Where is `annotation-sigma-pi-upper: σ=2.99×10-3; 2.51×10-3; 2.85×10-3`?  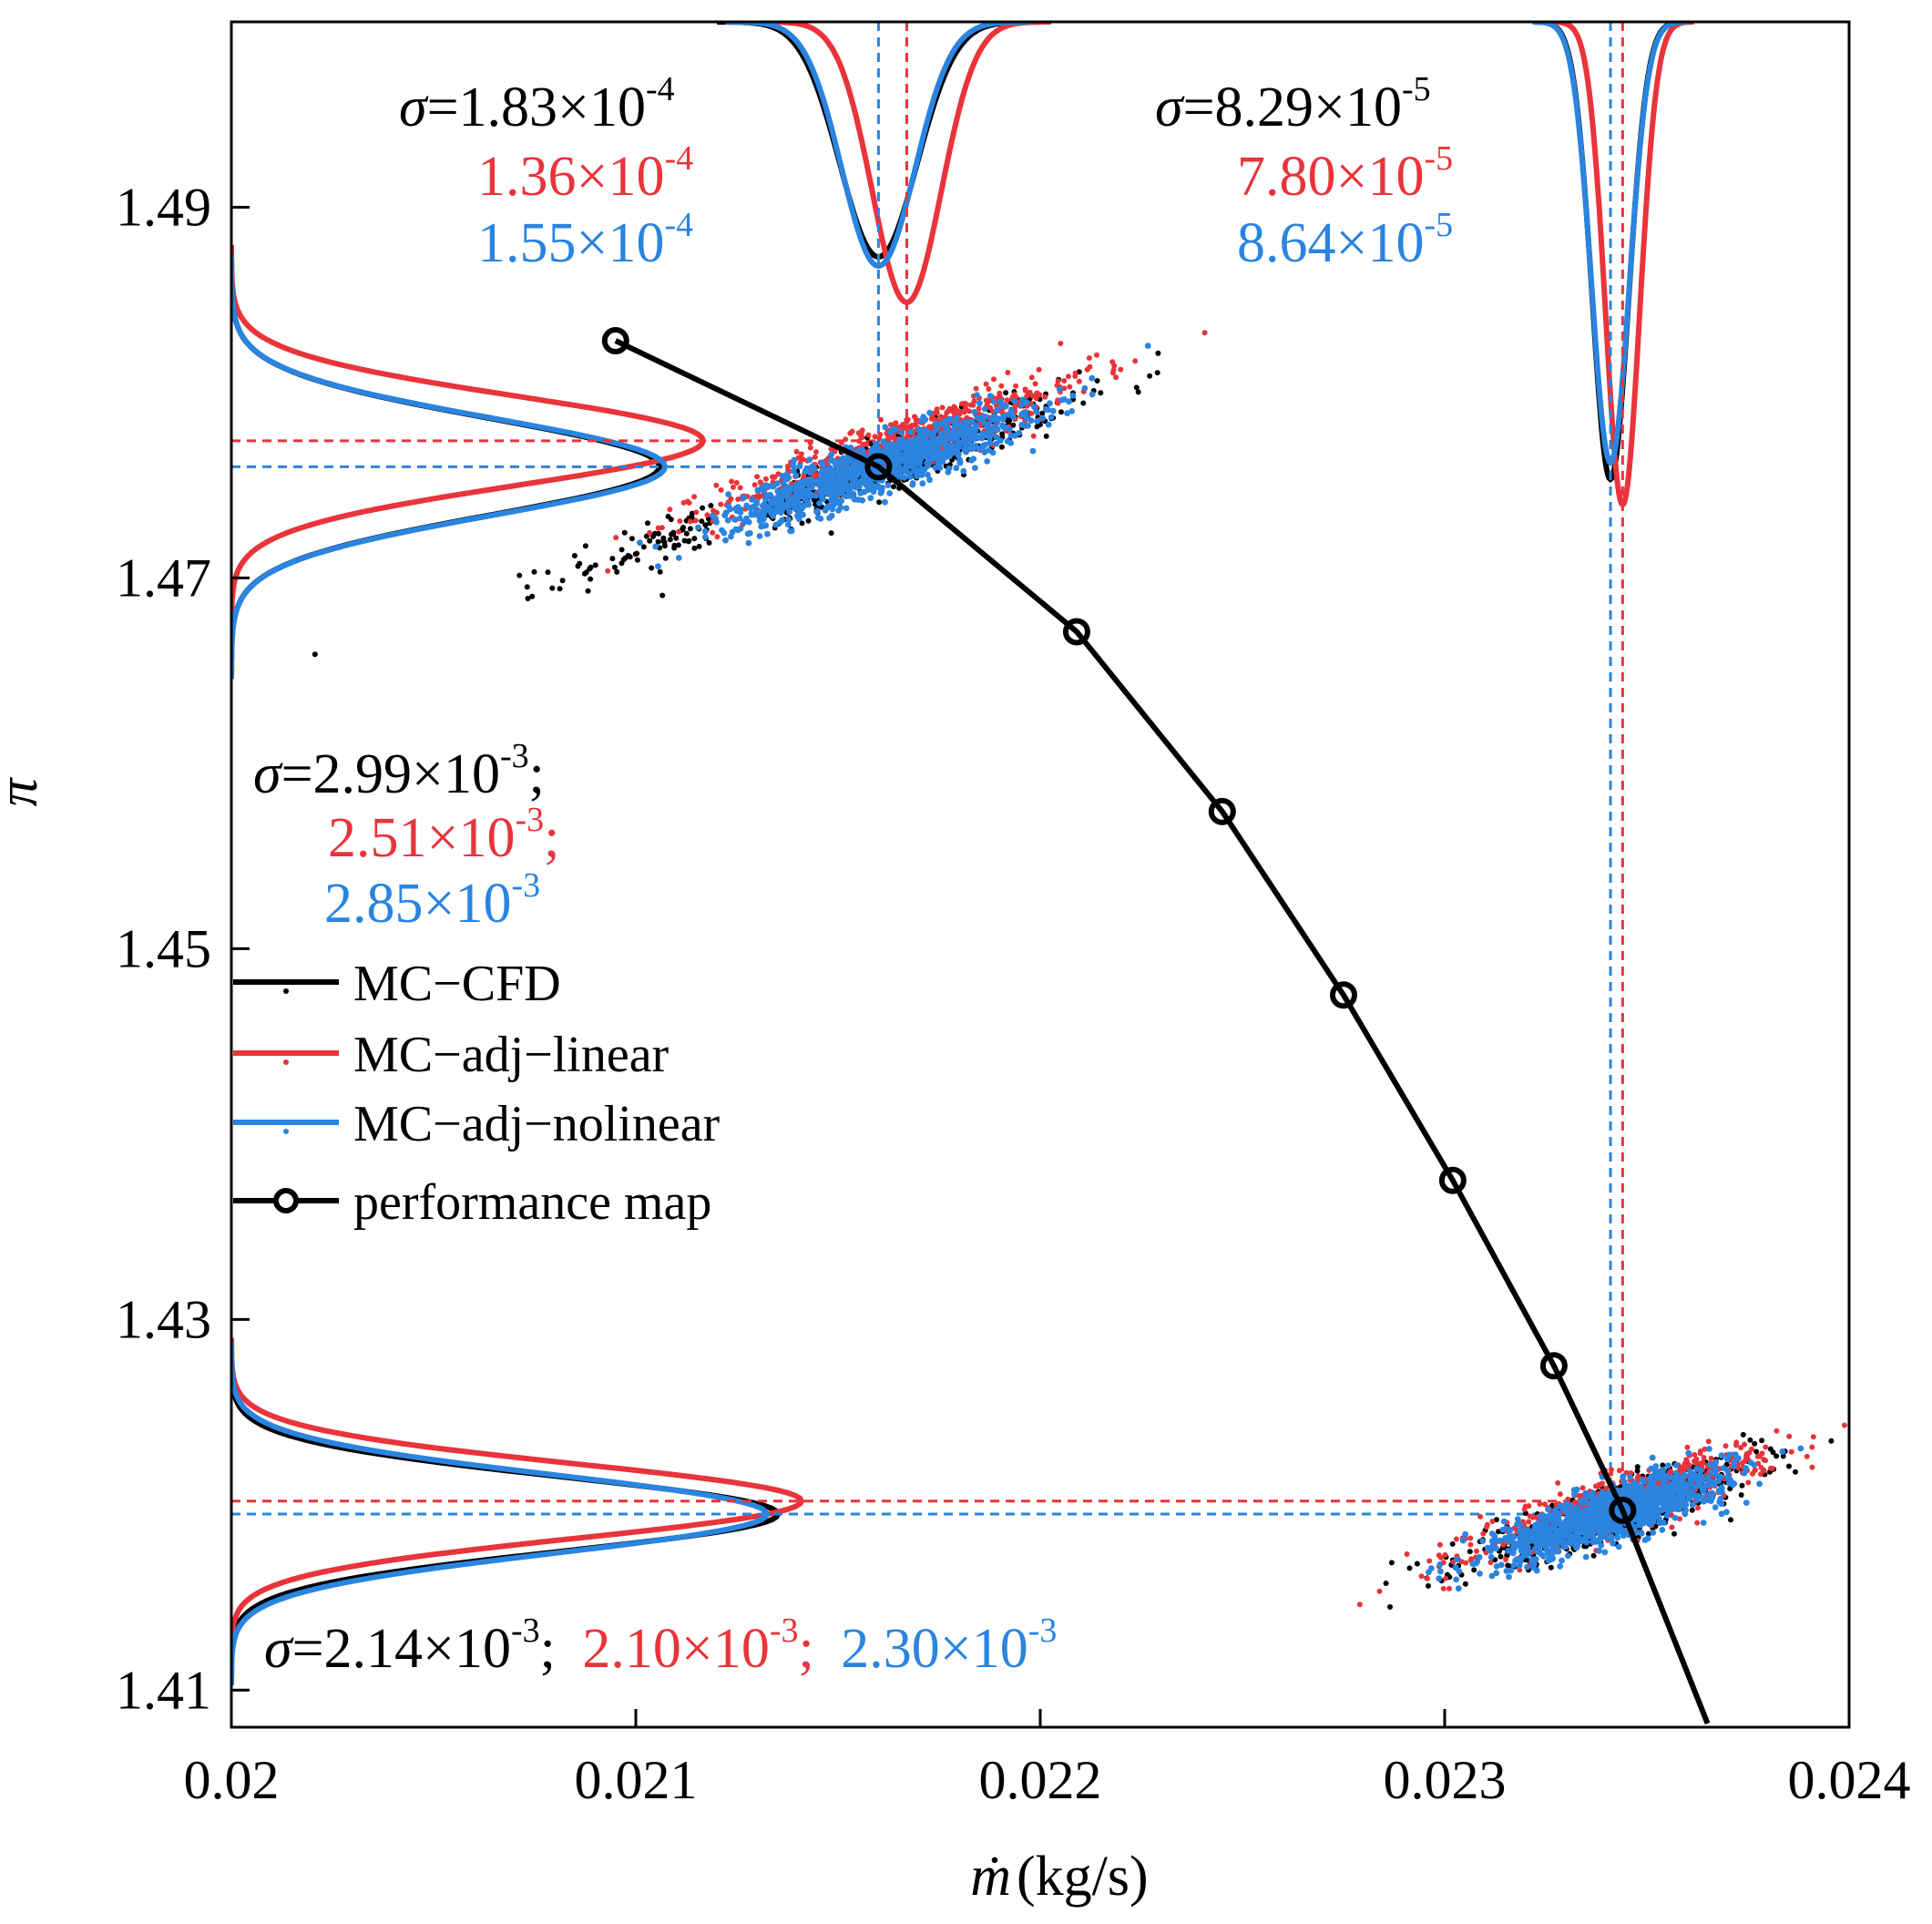 annotation-sigma-pi-upper: σ=2.99×10-3; 2.51×10-3; 2.85×10-3 is located at coordinates (406, 836).